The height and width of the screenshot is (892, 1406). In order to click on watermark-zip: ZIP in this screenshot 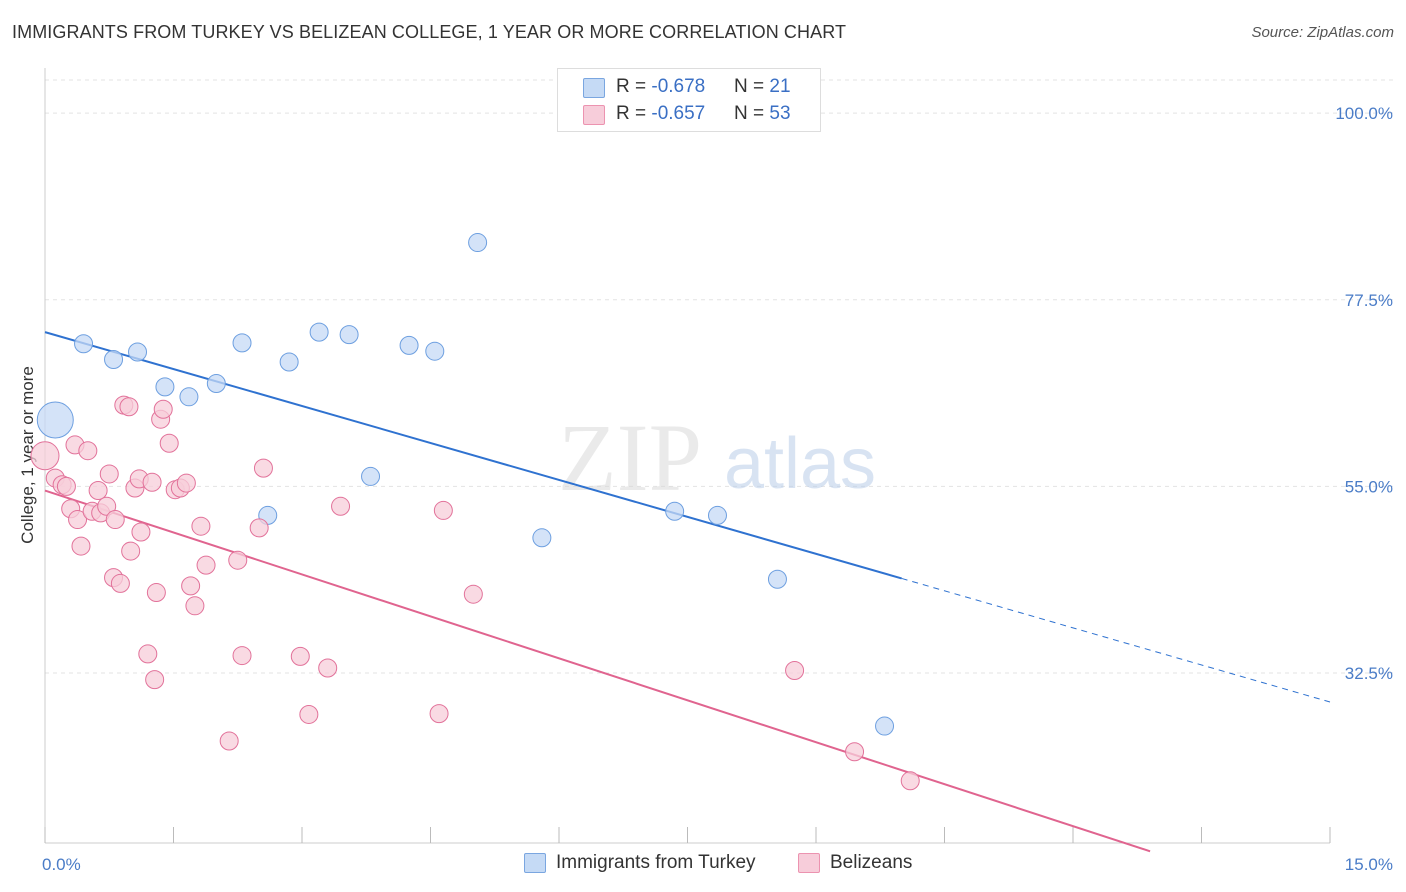, I will do `click(630, 457)`.